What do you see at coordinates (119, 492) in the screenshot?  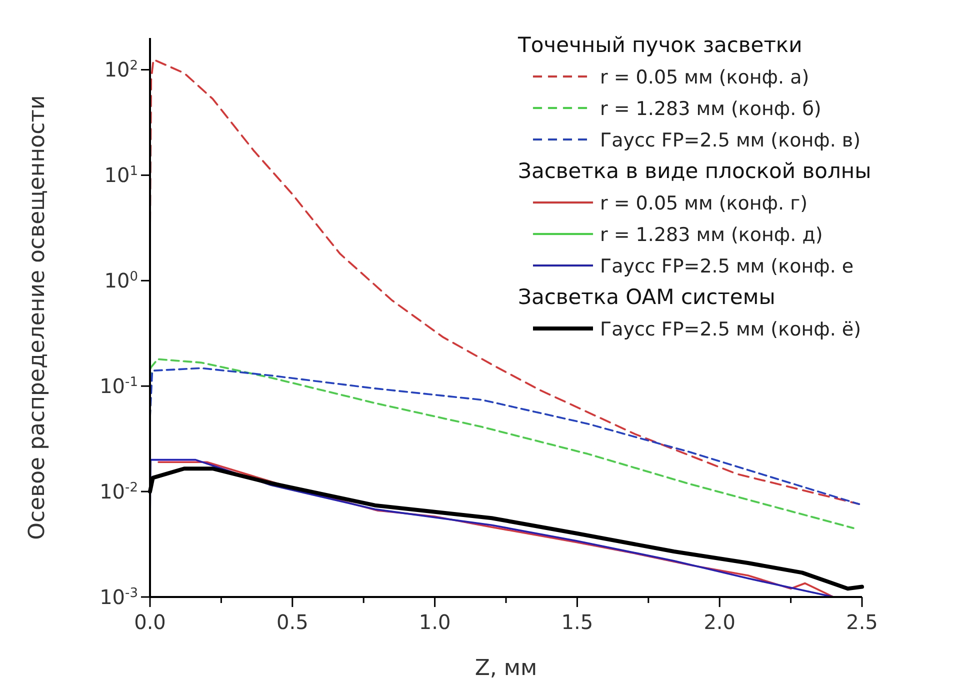 I see `y-tick-label: 10$^{-2}$` at bounding box center [119, 492].